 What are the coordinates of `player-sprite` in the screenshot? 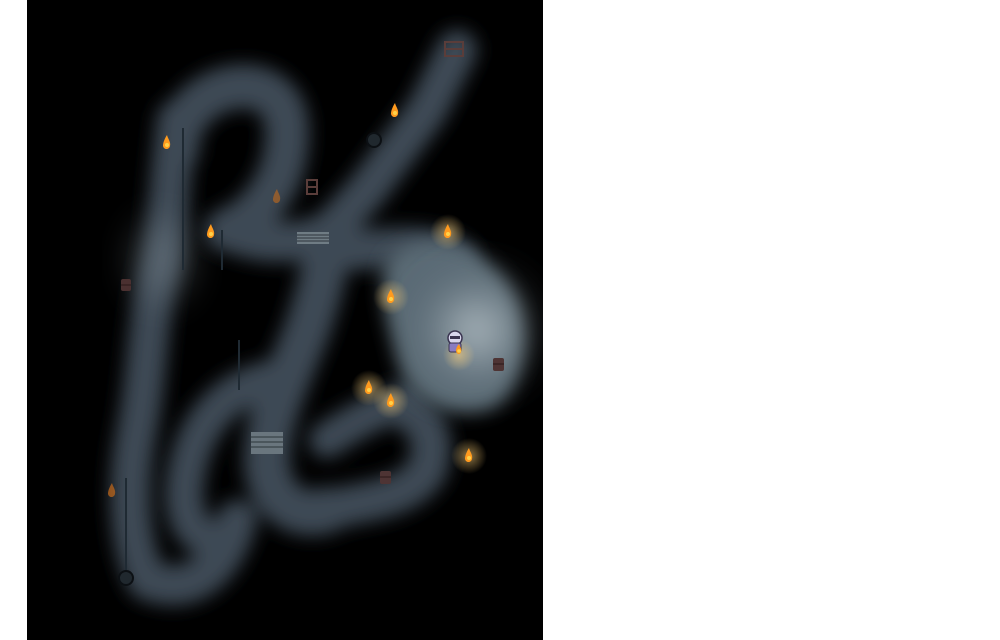 It's located at (455, 342).